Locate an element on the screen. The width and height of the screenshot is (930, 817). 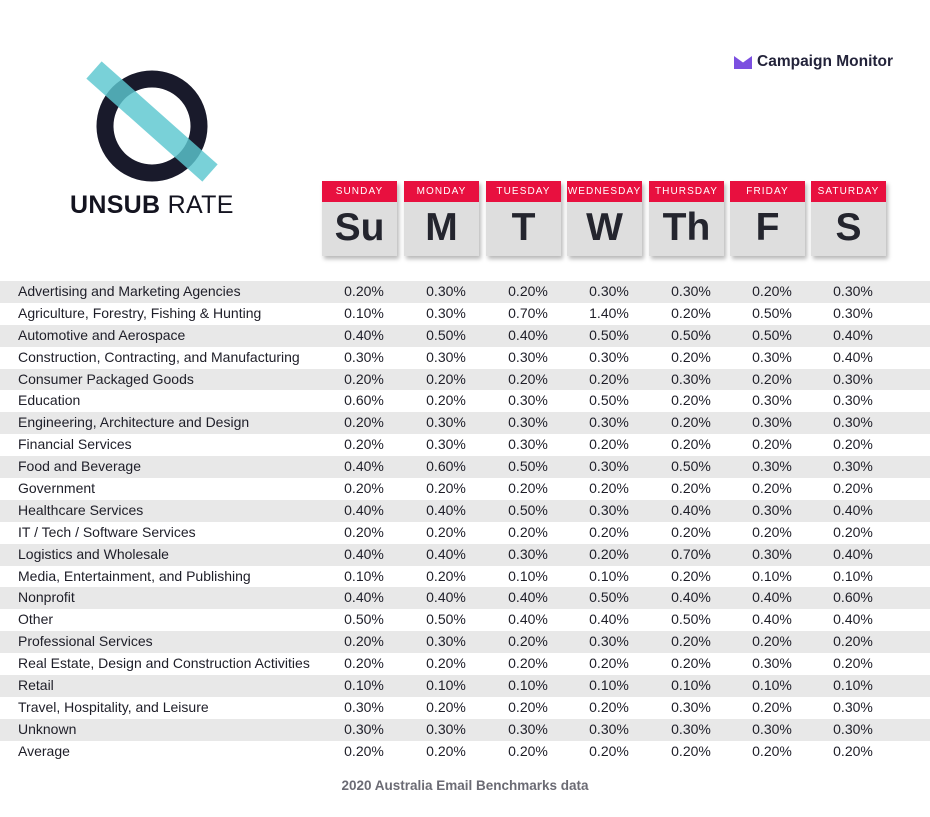
table-cell: 1.40% is located at coordinates (609, 312).